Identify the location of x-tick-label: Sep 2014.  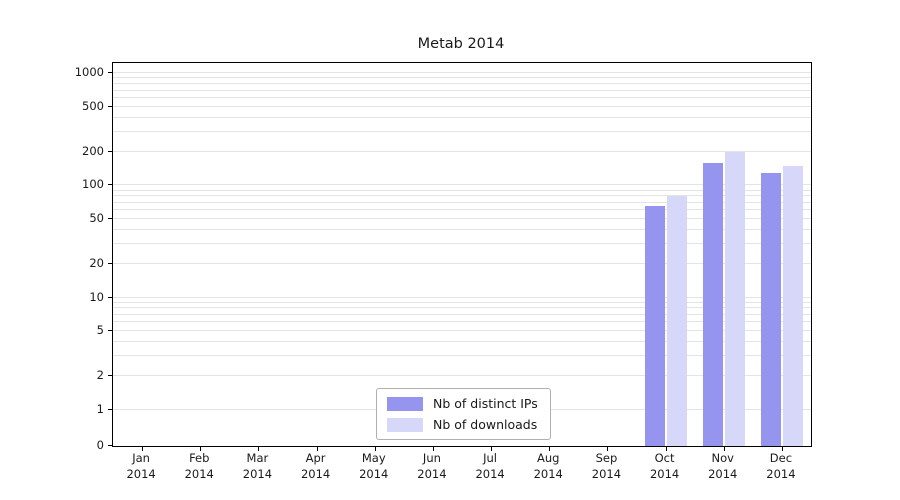
(606, 466).